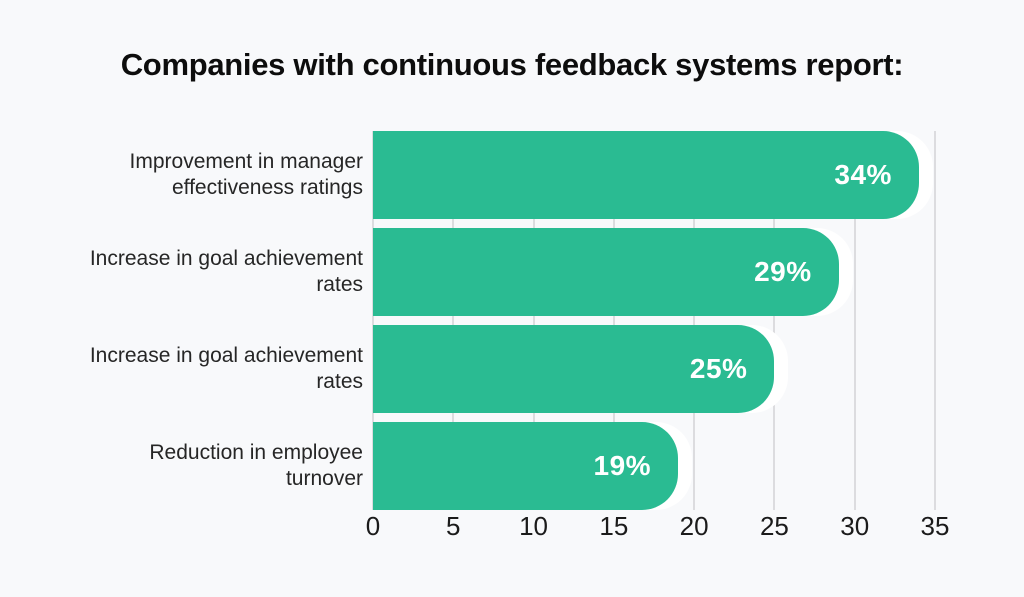 This screenshot has width=1024, height=597. What do you see at coordinates (453, 526) in the screenshot?
I see `x-axis-tick-label: 5` at bounding box center [453, 526].